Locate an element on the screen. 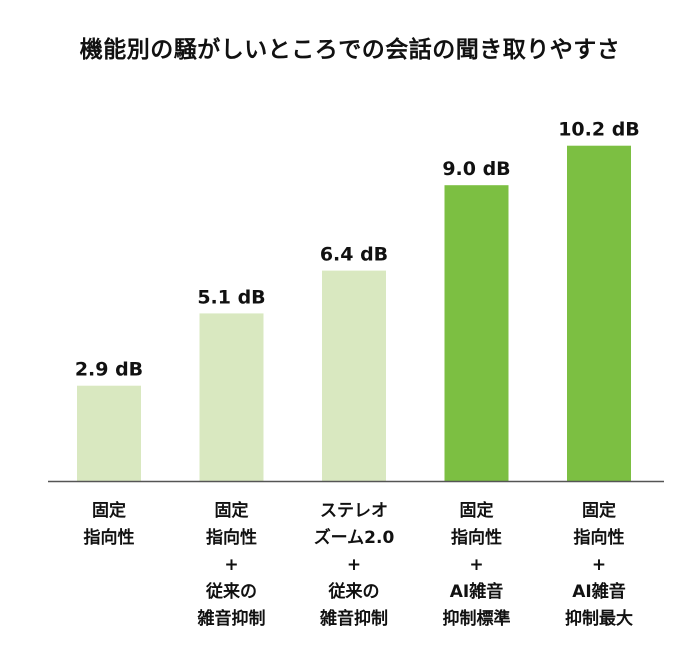  x-tick-label-2-line-4: 従来の is located at coordinates (231, 591).